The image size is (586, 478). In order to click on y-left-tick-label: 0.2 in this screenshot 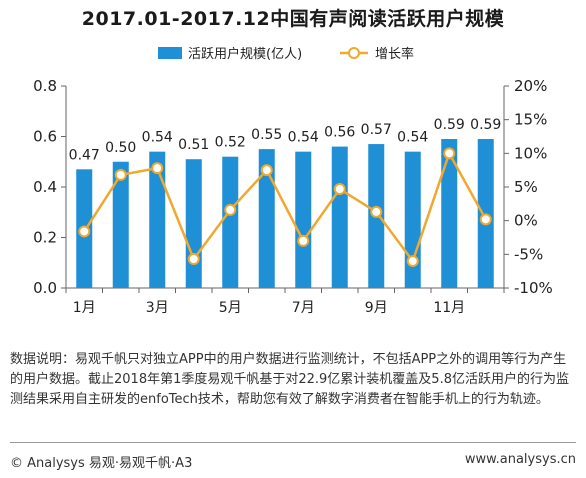, I will do `click(45, 238)`.